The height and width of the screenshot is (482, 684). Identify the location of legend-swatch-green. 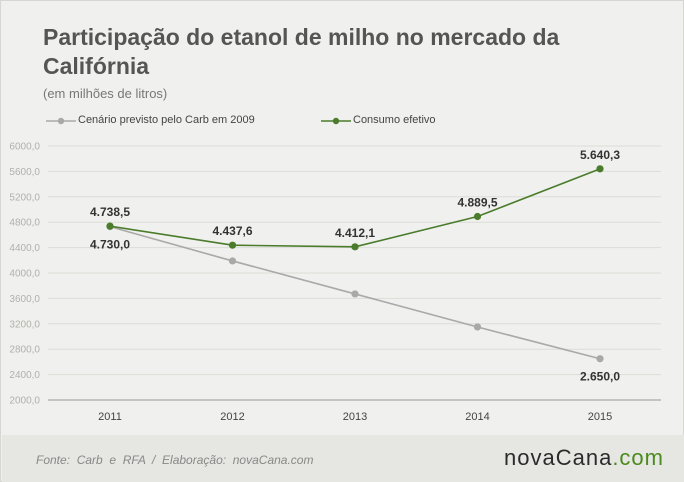
(336, 121).